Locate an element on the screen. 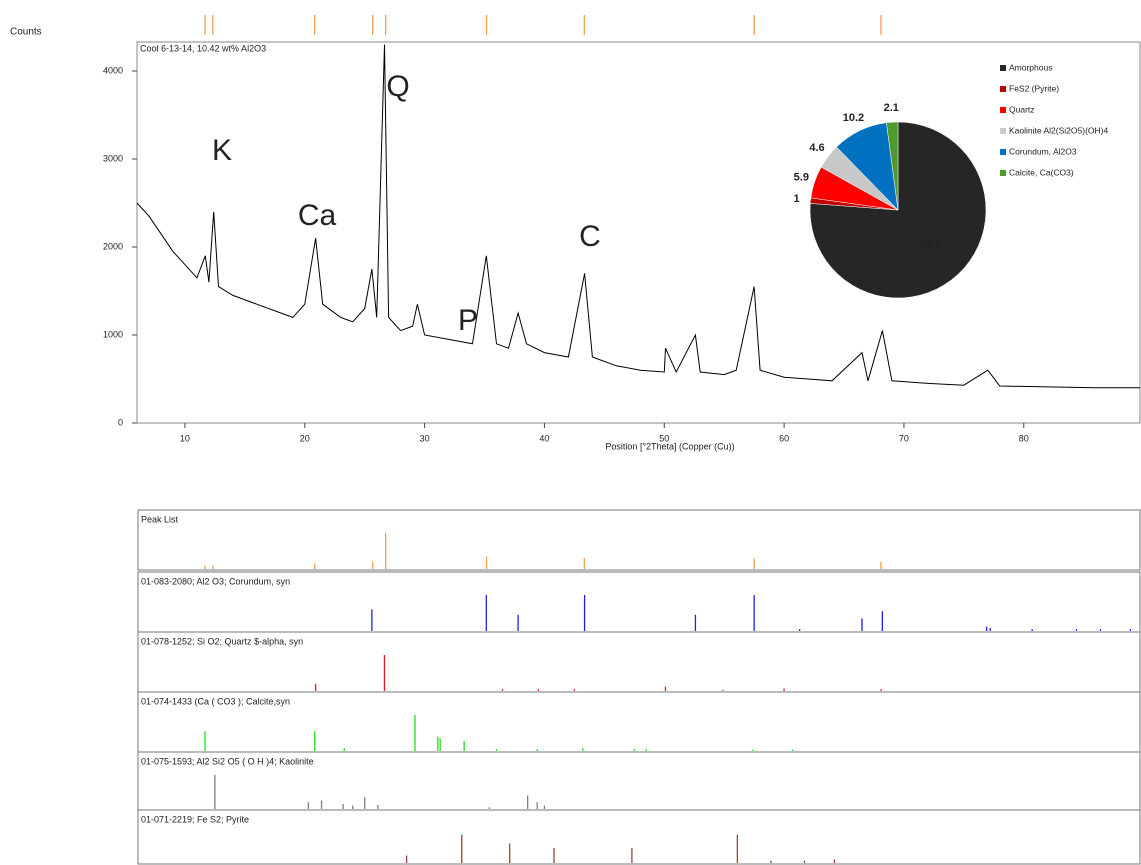 This screenshot has width=1141, height=865. x-tick-label: 80 is located at coordinates (1024, 438).